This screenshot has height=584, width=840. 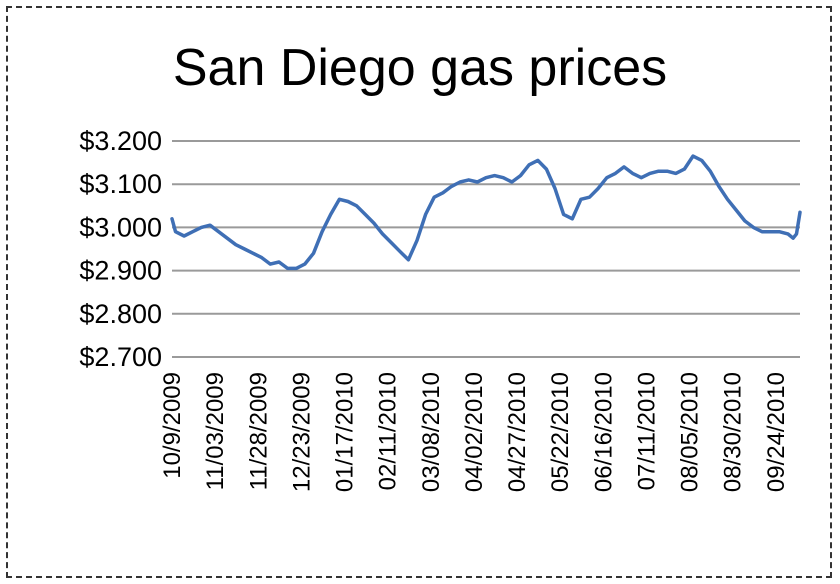 I want to click on x-tick-label: 04/02/2010, so click(x=474, y=432).